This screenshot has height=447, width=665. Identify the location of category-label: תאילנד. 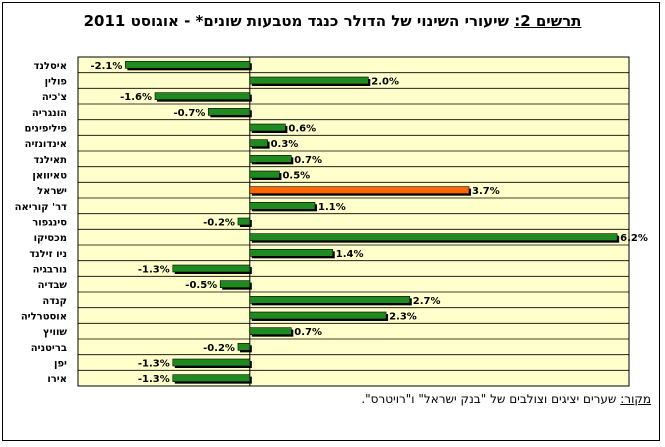
(50, 160).